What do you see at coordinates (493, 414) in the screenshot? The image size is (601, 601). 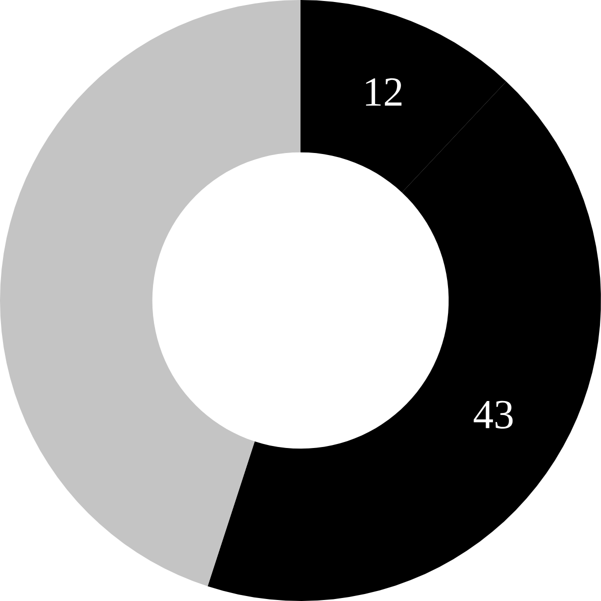 I see `data-label: 43` at bounding box center [493, 414].